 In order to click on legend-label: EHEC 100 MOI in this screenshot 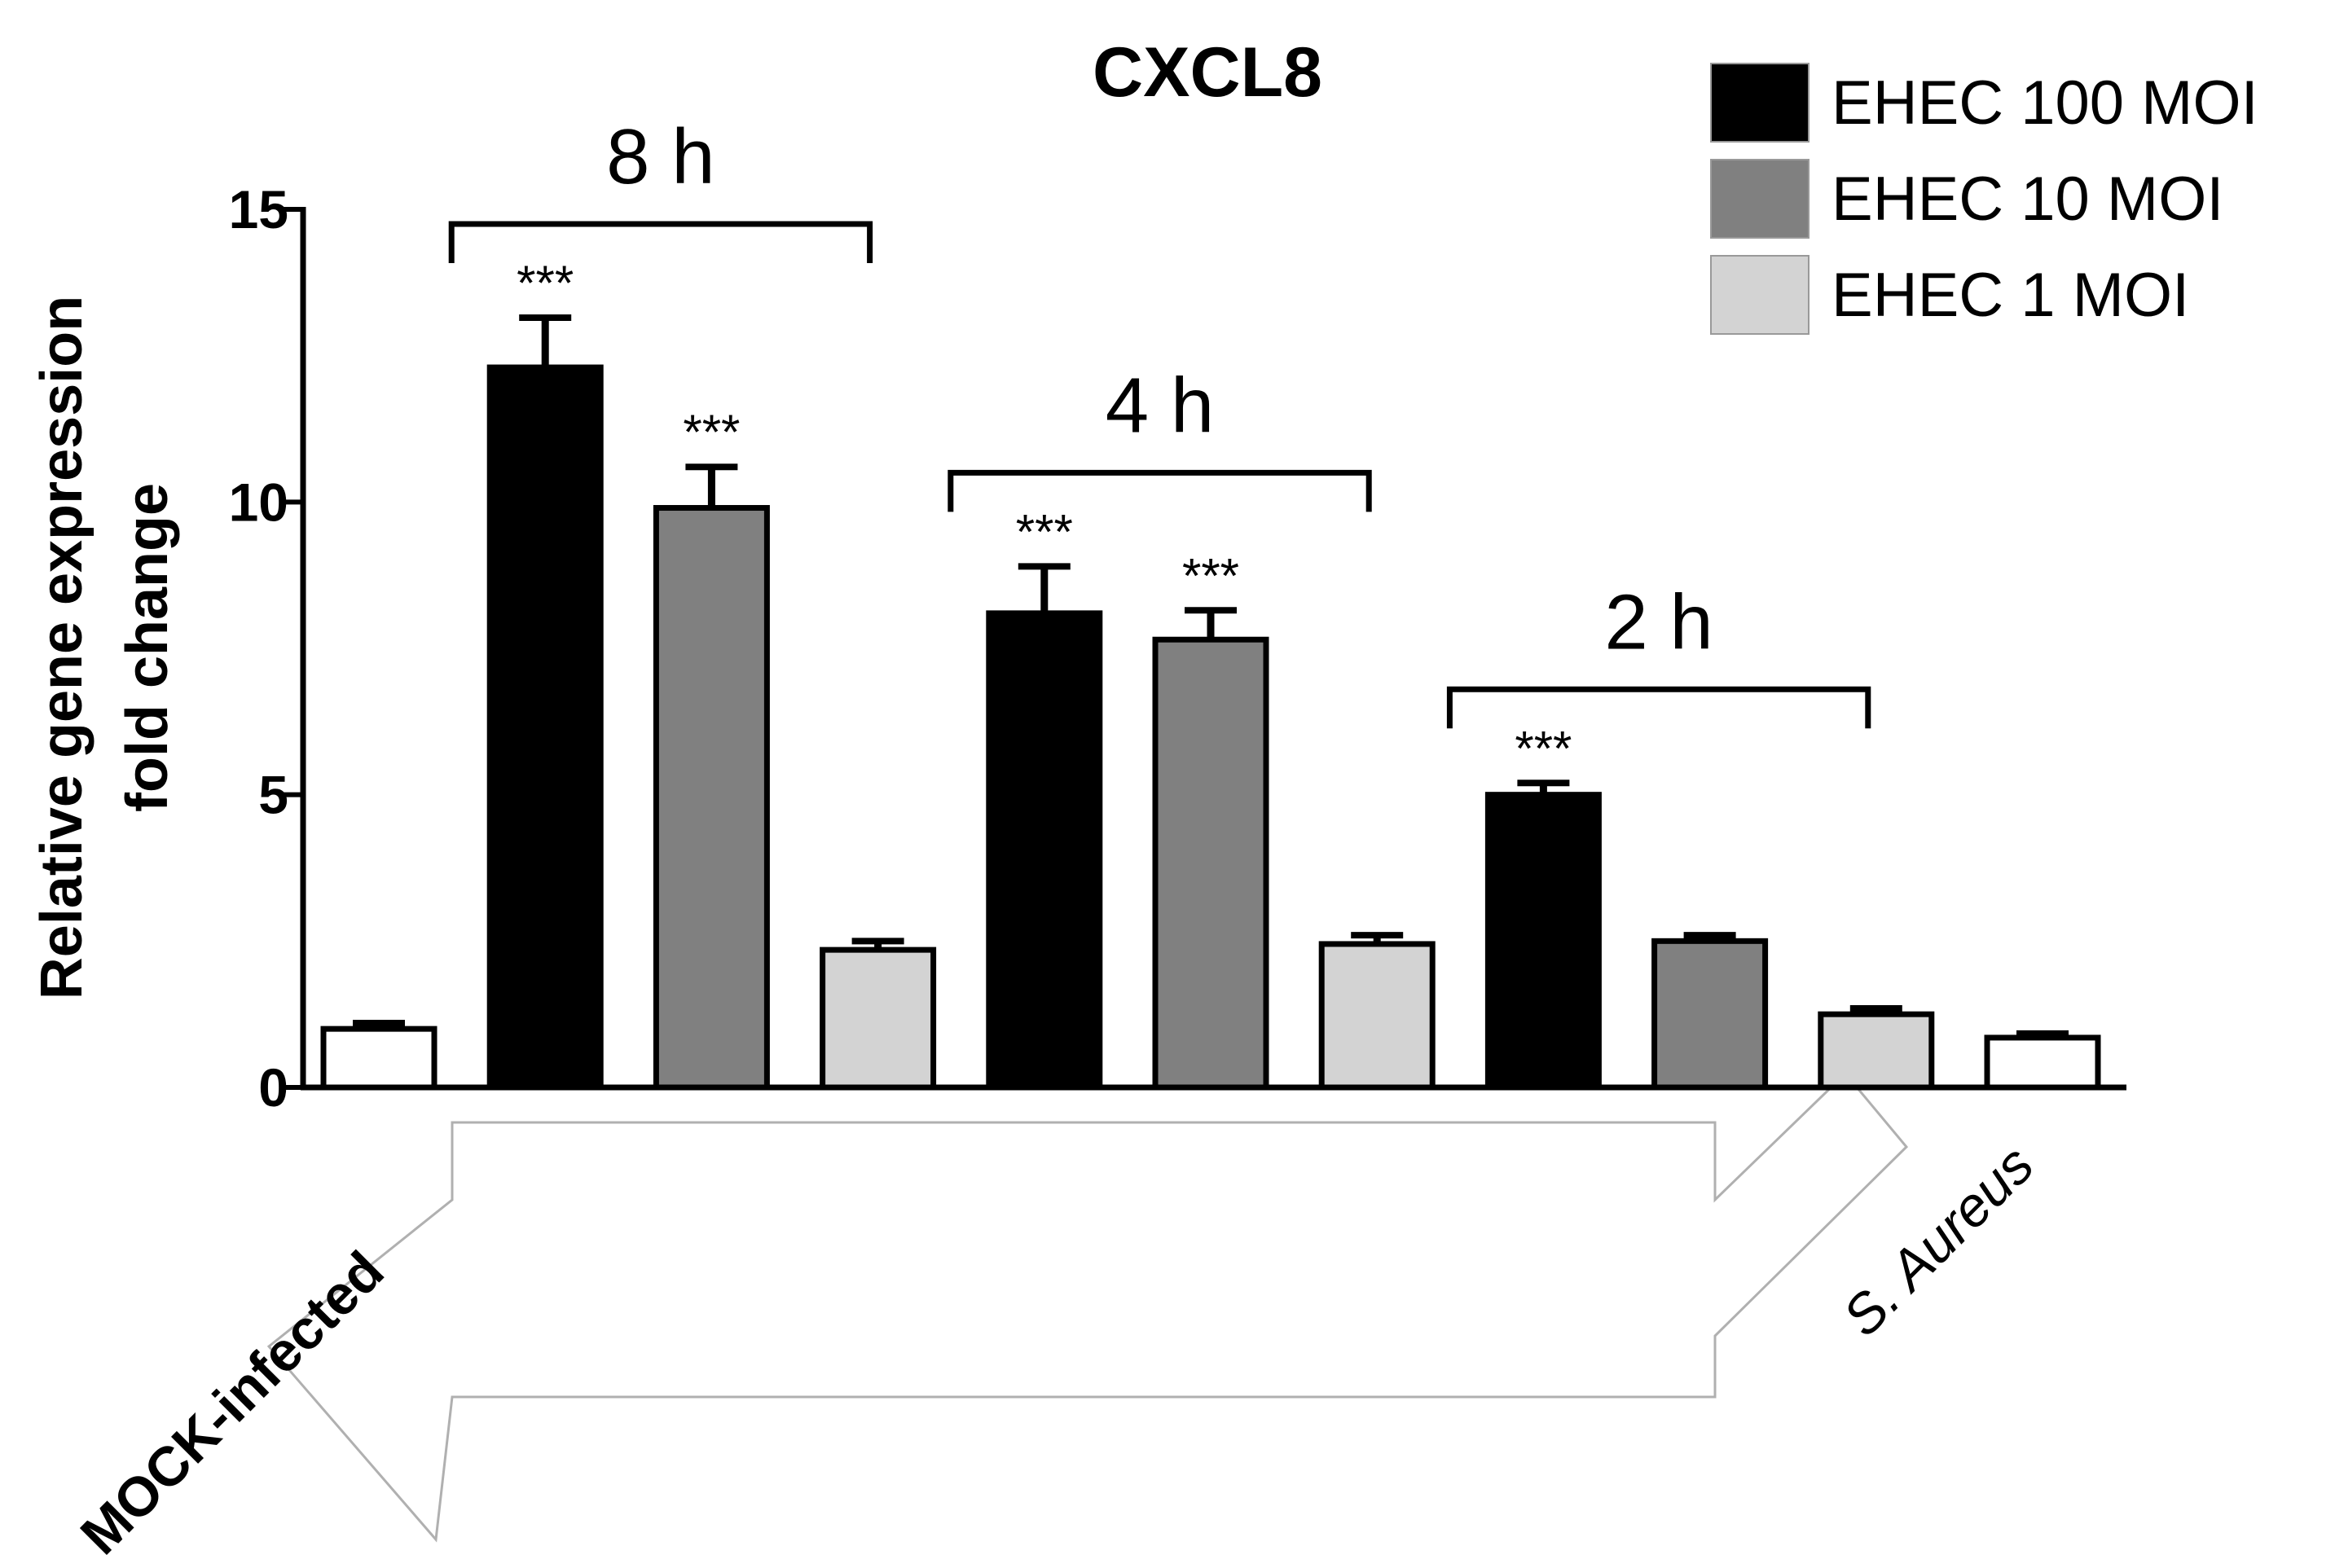, I will do `click(2045, 103)`.